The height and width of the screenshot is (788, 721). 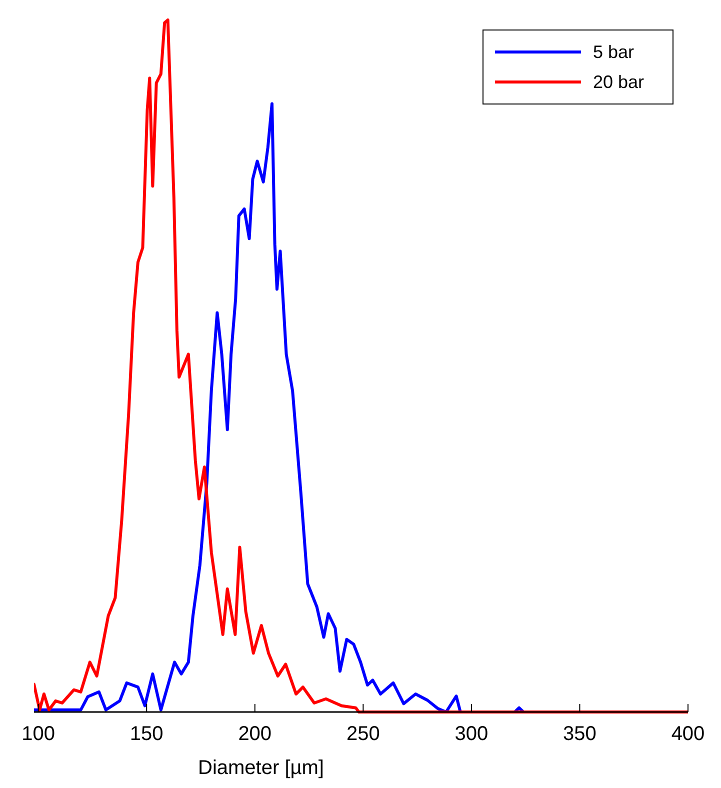 I want to click on x-axis-title: Diameter [µm], so click(x=261, y=768).